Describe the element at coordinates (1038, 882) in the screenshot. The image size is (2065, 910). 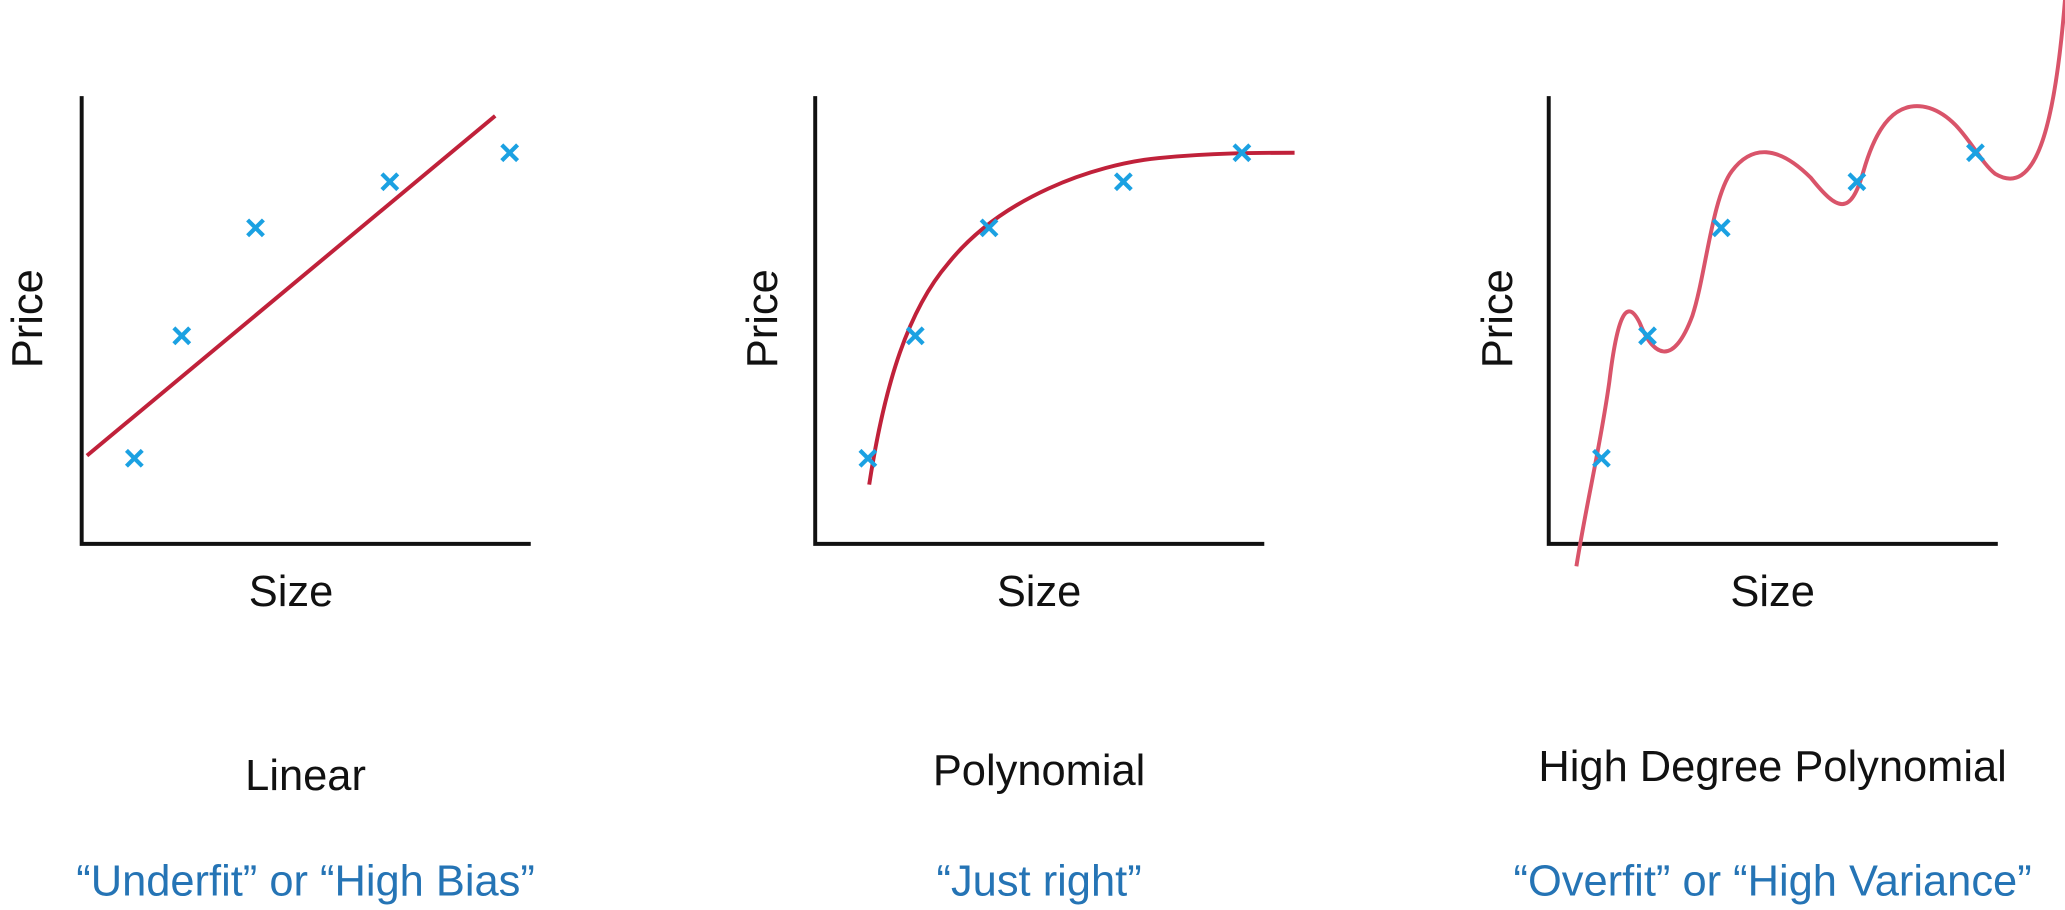
I see `caption: “Just right”` at that location.